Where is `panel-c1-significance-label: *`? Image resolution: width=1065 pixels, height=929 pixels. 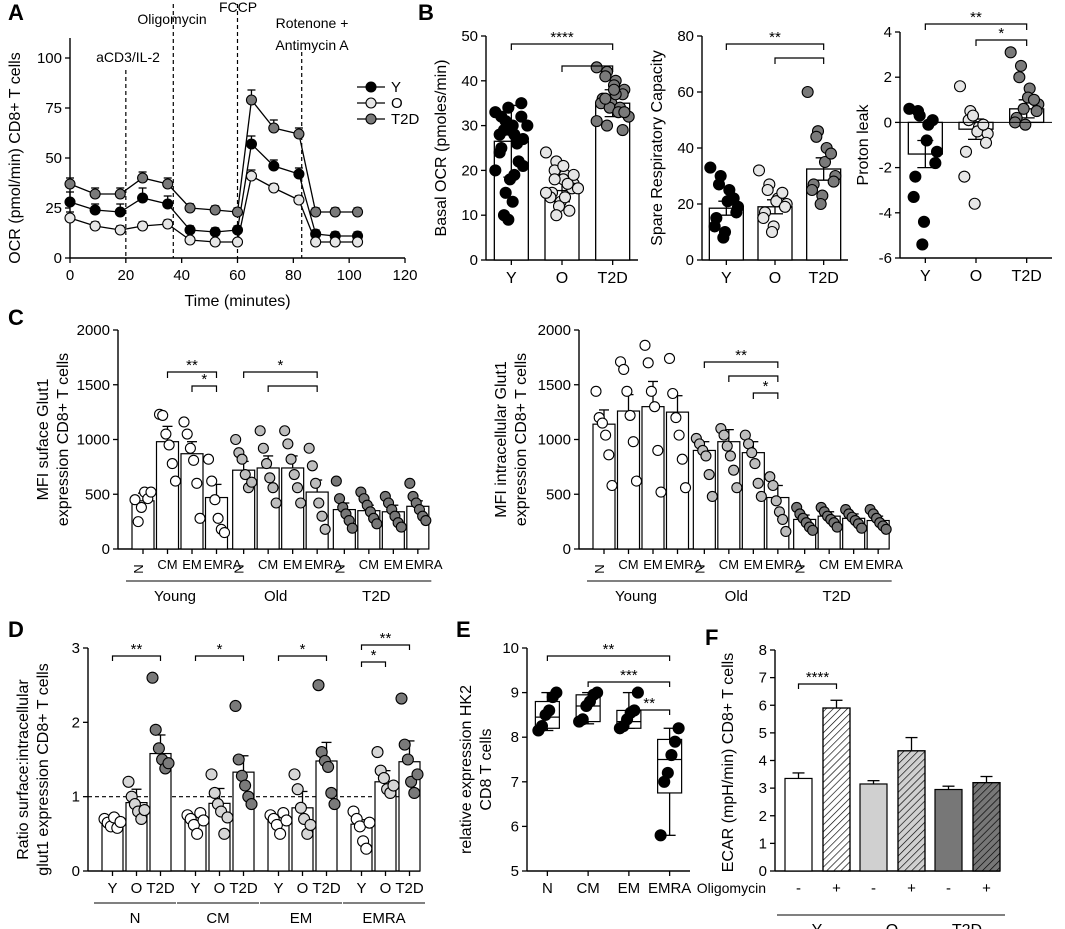 panel-c1-significance-label: * is located at coordinates (280, 365).